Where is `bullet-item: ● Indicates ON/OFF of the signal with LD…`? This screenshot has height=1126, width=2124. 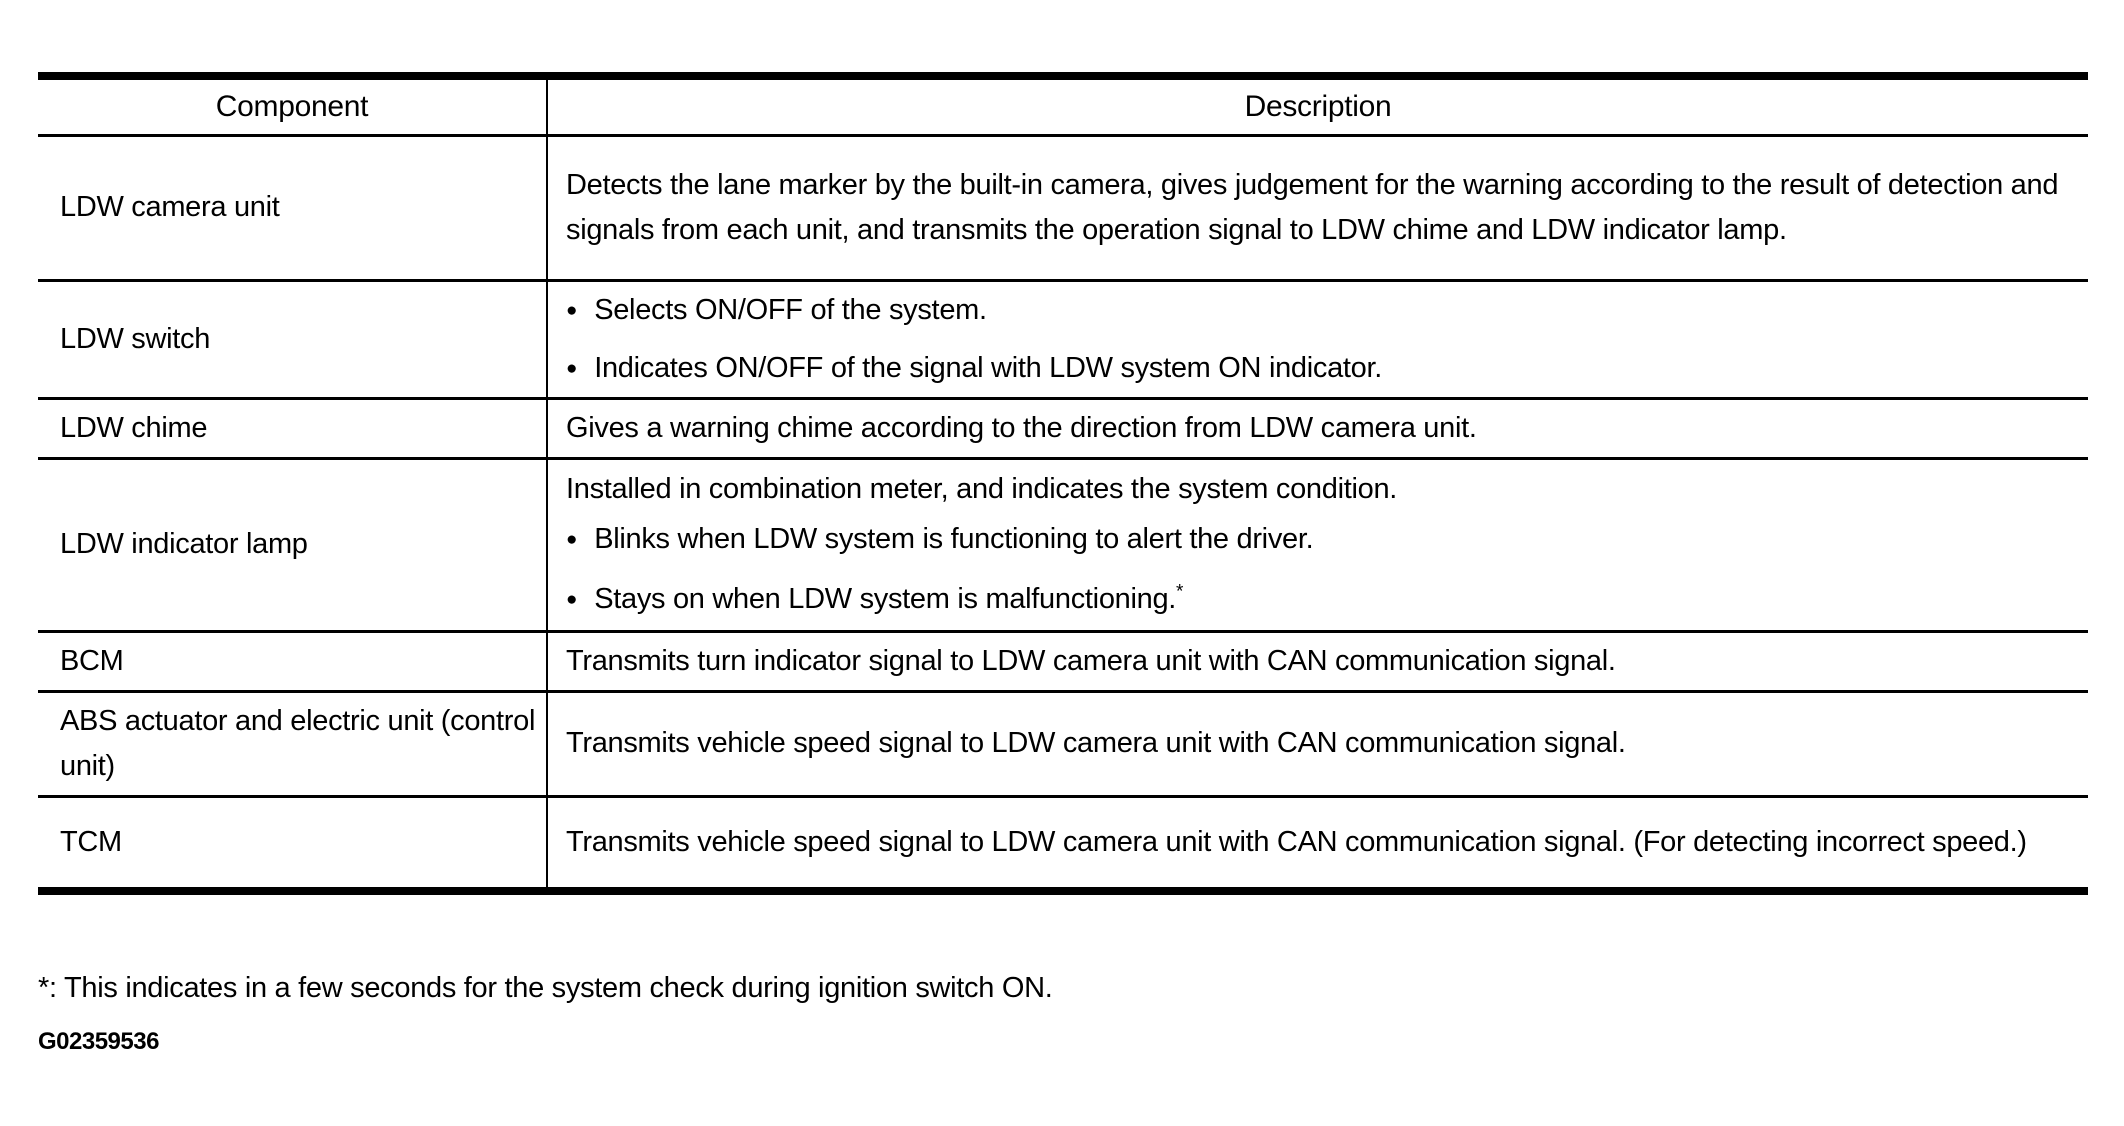 bullet-item: ● Indicates ON/OFF of the signal with LD… is located at coordinates (1317, 368).